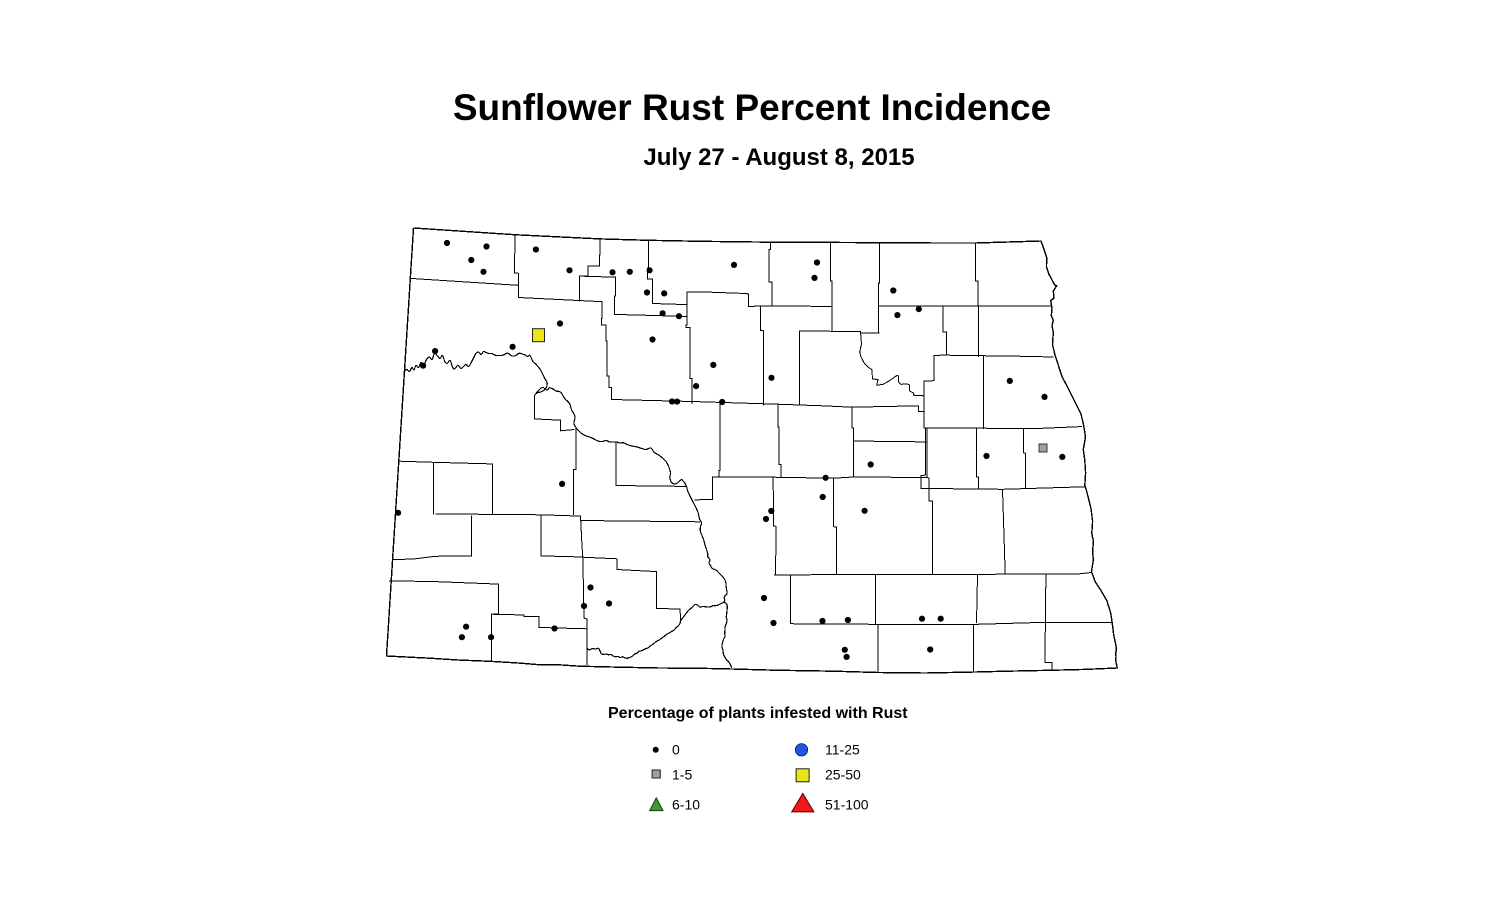 This screenshot has height=905, width=1503. Describe the element at coordinates (843, 775) in the screenshot. I see `svg-text: 25-50` at that location.